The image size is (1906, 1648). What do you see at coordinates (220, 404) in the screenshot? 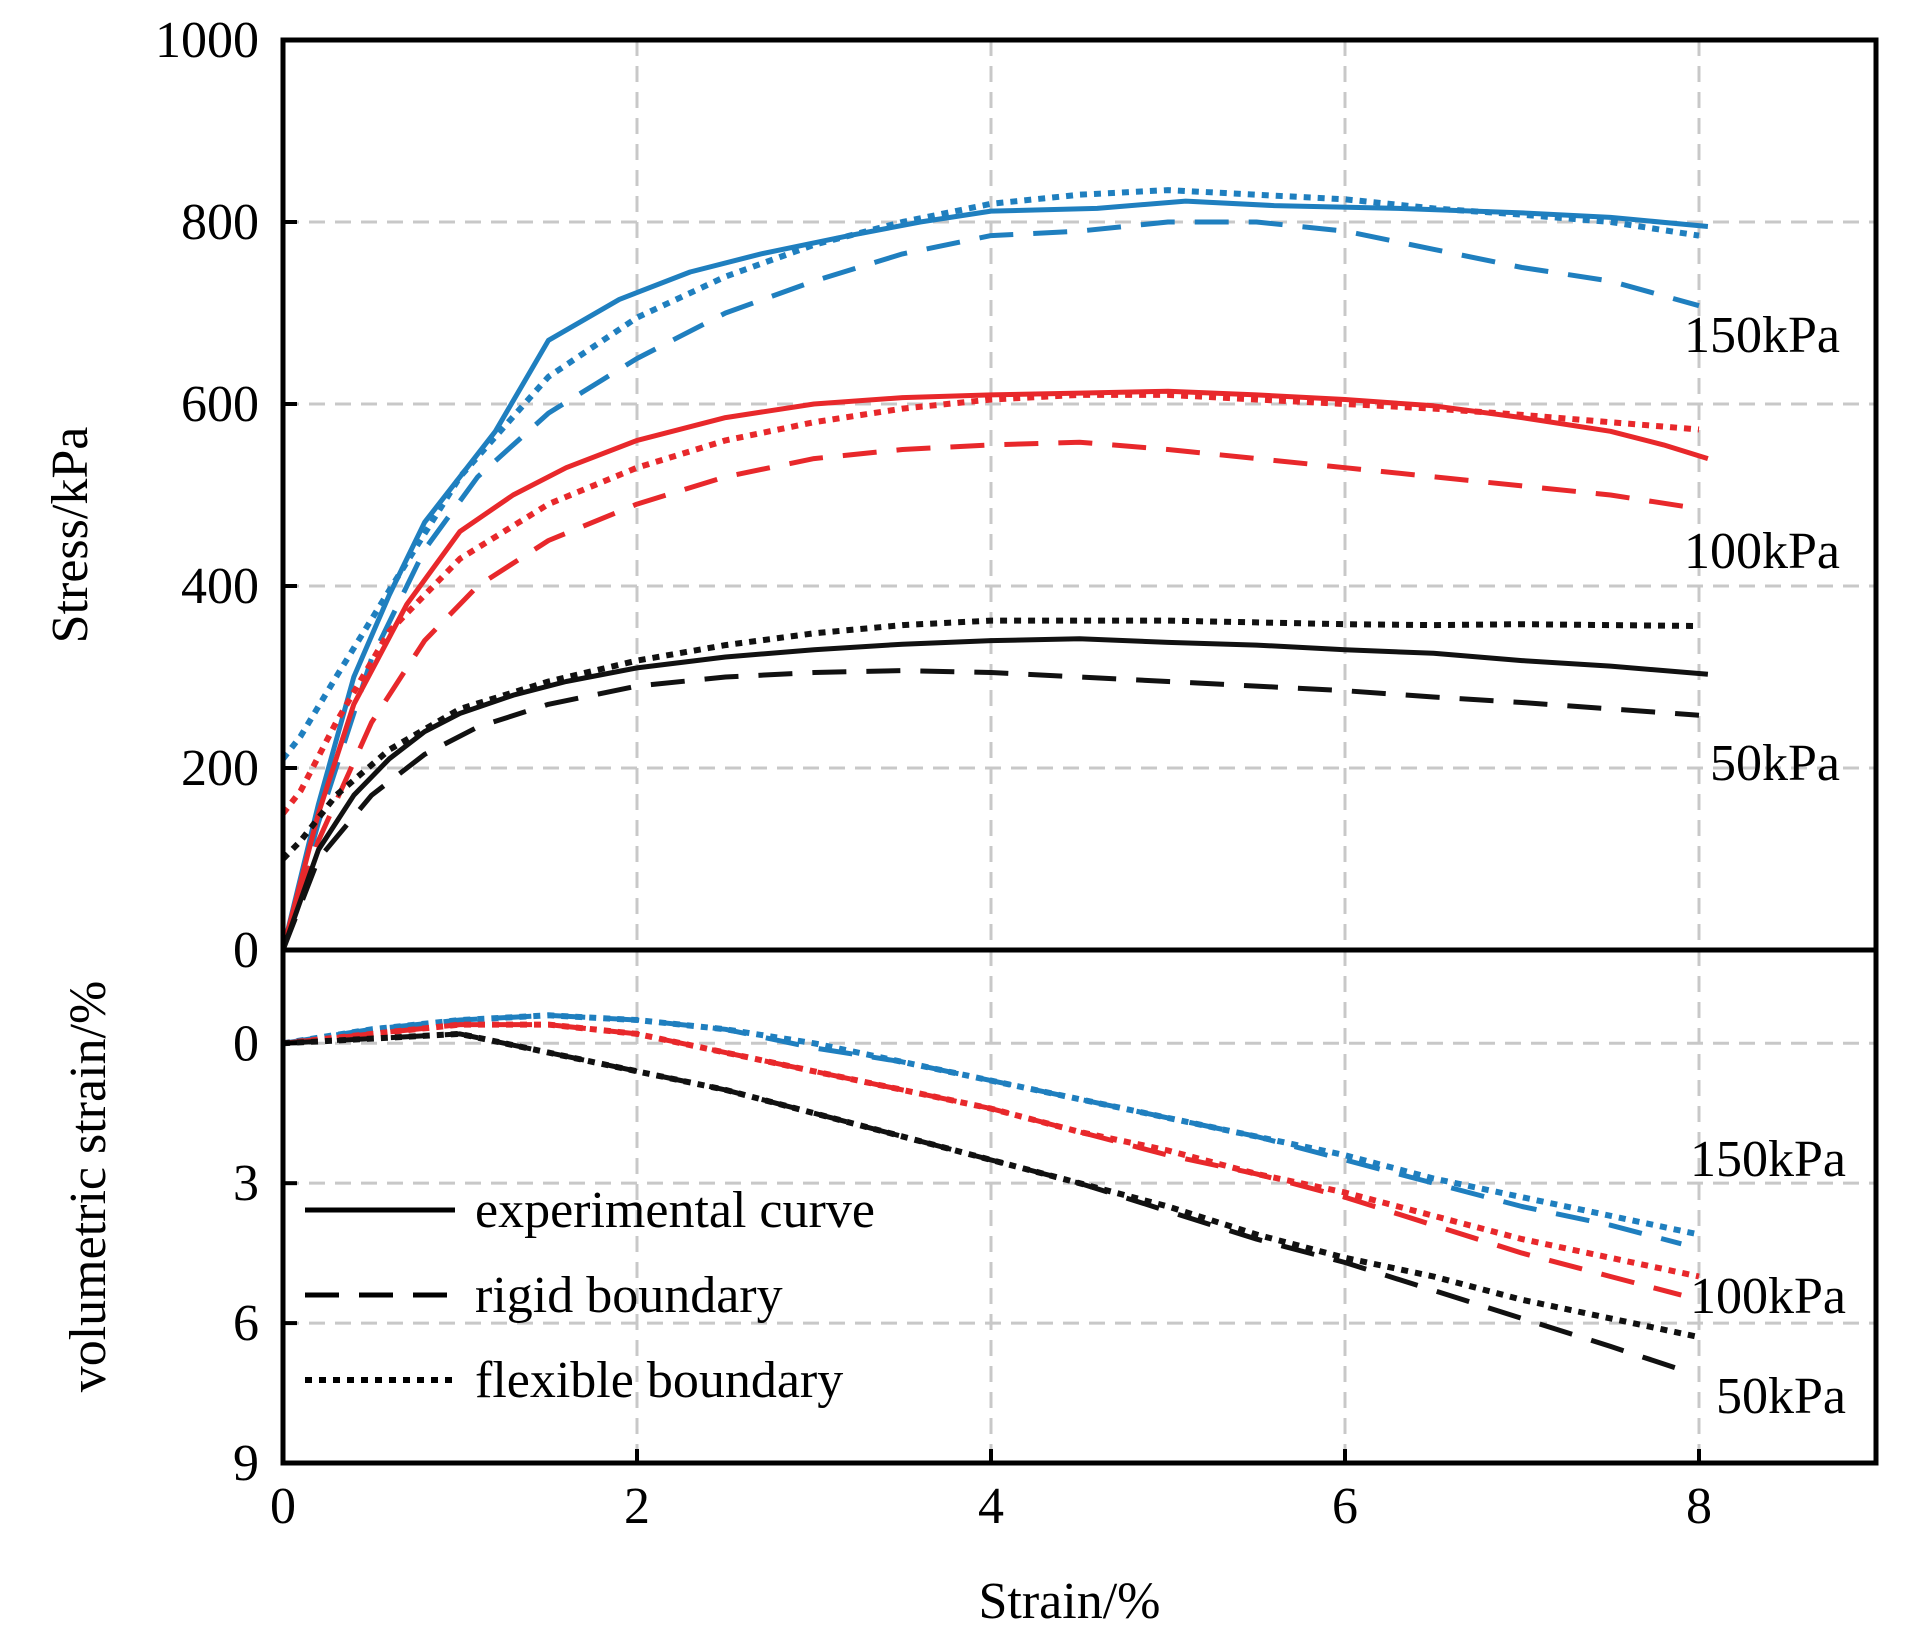
I see `top-y-tick-label-600: 600` at bounding box center [220, 404].